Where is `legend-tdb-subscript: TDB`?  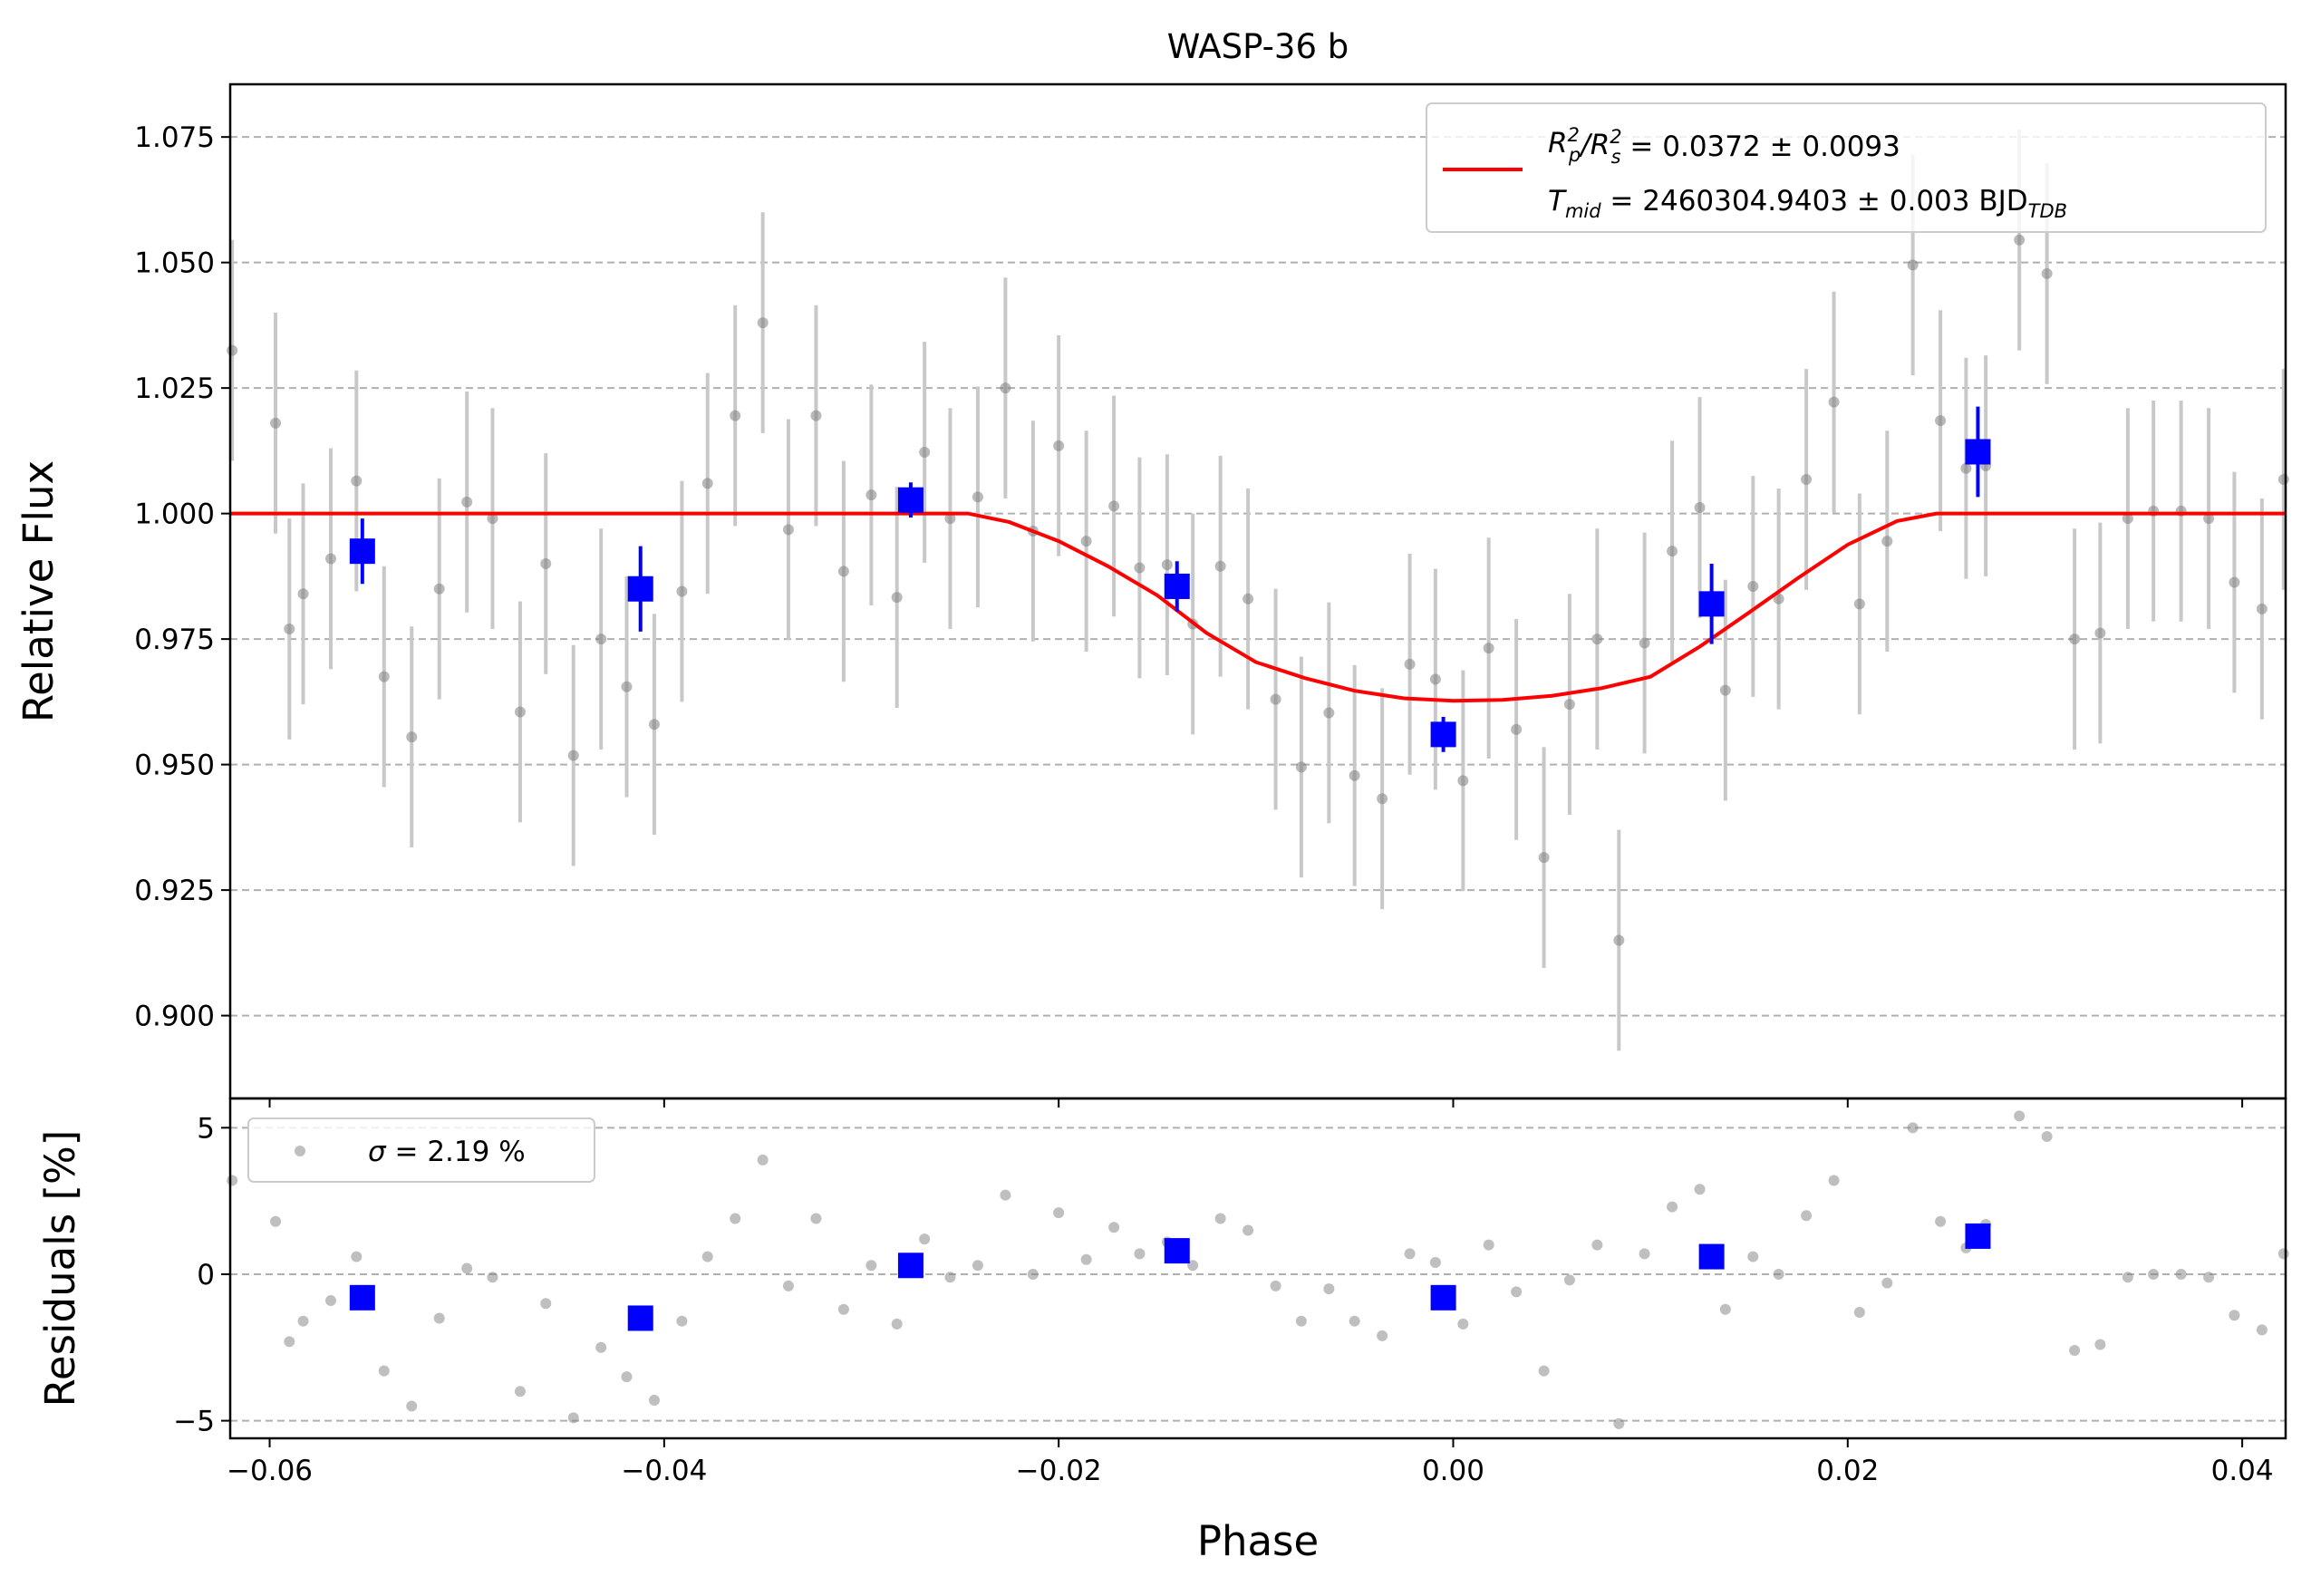 legend-tdb-subscript: TDB is located at coordinates (2048, 211).